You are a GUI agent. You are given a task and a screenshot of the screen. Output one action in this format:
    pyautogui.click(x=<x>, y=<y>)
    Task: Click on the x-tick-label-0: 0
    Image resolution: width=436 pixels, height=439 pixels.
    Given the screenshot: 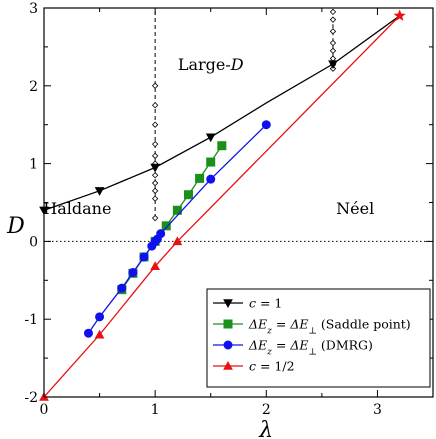 What is the action you would take?
    pyautogui.click(x=44, y=410)
    